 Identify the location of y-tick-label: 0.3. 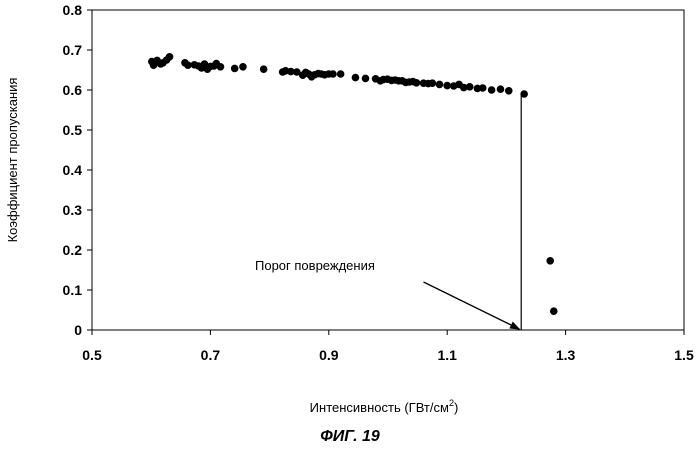
(73, 210).